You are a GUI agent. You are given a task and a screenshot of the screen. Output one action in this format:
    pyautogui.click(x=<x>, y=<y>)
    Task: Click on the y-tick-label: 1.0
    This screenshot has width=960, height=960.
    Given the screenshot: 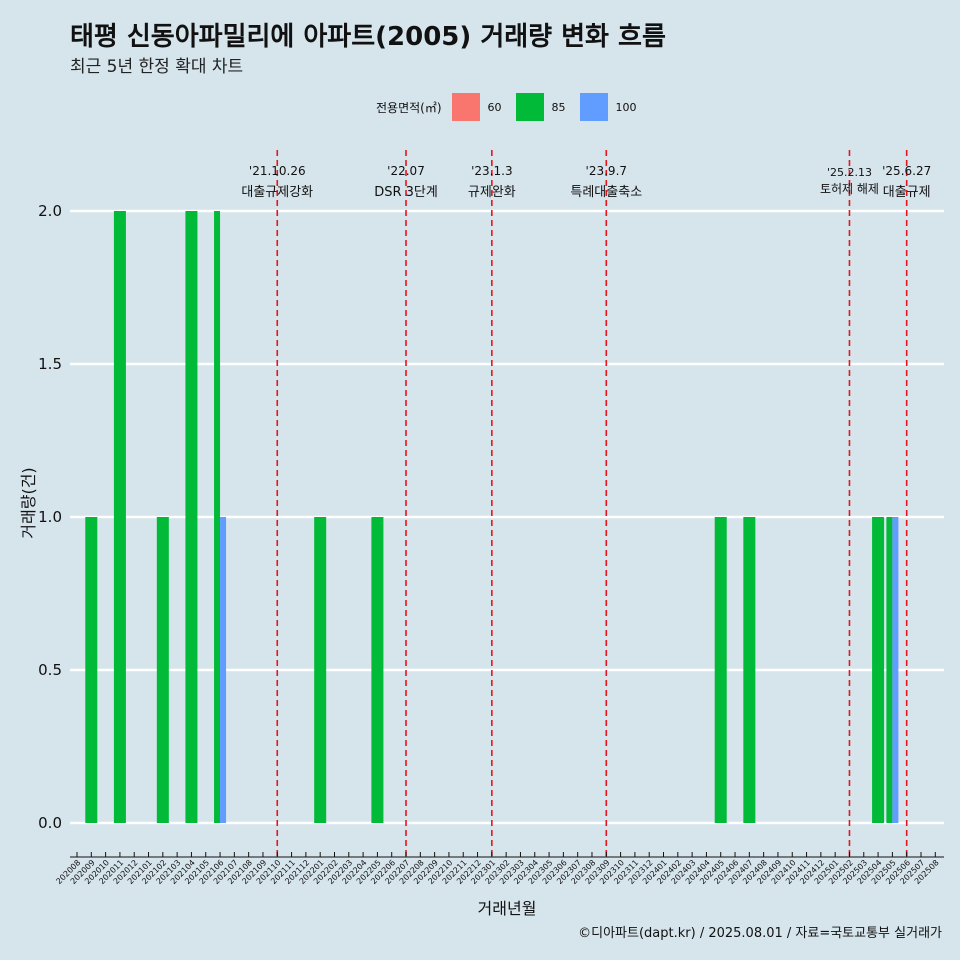 What is the action you would take?
    pyautogui.click(x=50, y=517)
    